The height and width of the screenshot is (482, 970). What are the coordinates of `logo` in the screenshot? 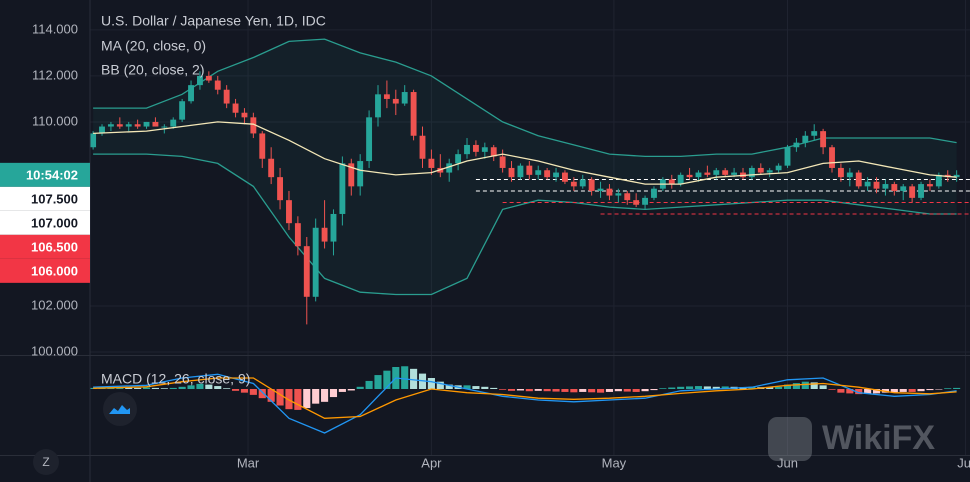 It's located at (120, 409).